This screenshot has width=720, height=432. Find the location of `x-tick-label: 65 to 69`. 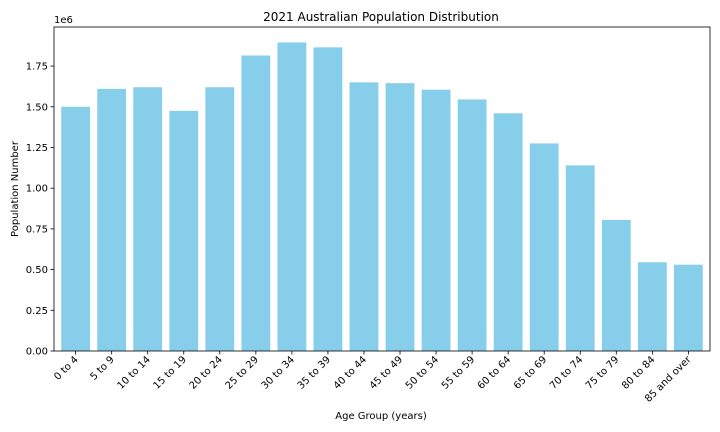

x-tick-label: 65 to 69 is located at coordinates (530, 372).